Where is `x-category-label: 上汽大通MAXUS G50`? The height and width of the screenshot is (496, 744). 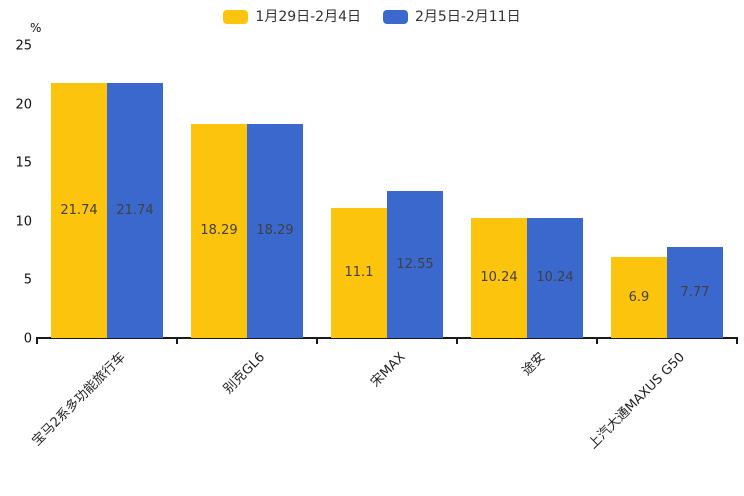 x-category-label: 上汽大通MAXUS G50 is located at coordinates (637, 401).